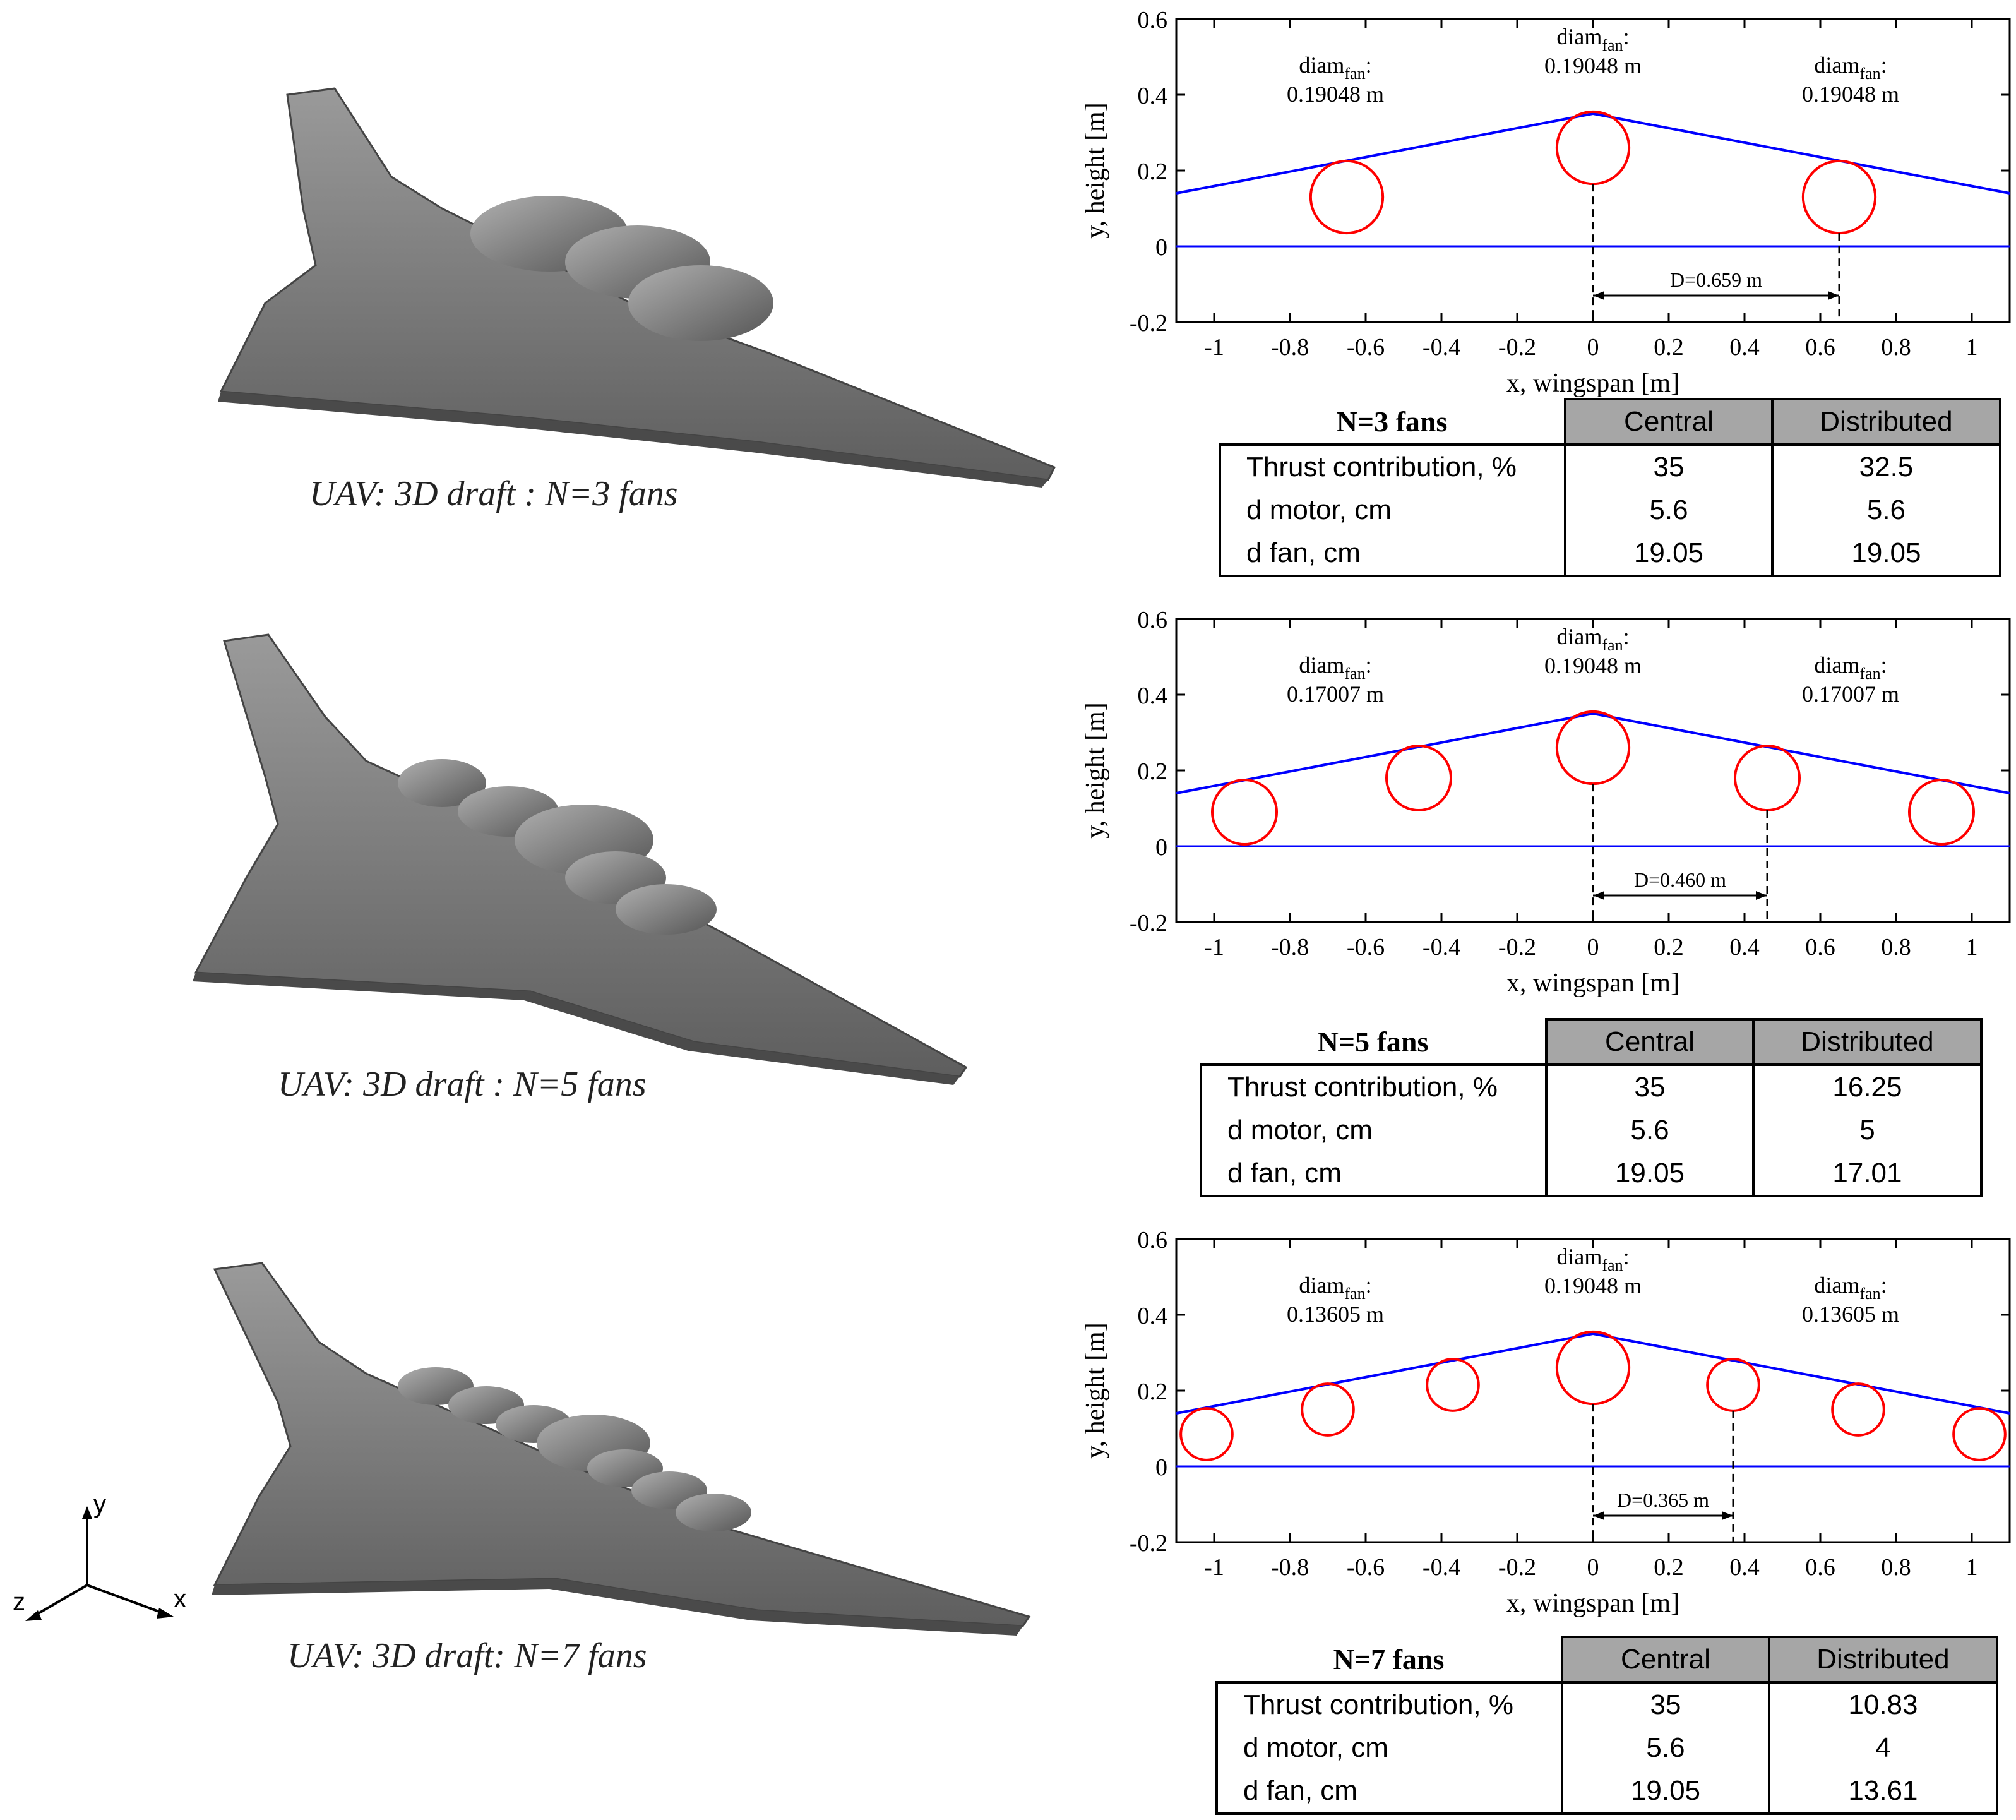 The width and height of the screenshot is (2016, 1820). I want to click on cell-distributed: 5.6, so click(1886, 510).